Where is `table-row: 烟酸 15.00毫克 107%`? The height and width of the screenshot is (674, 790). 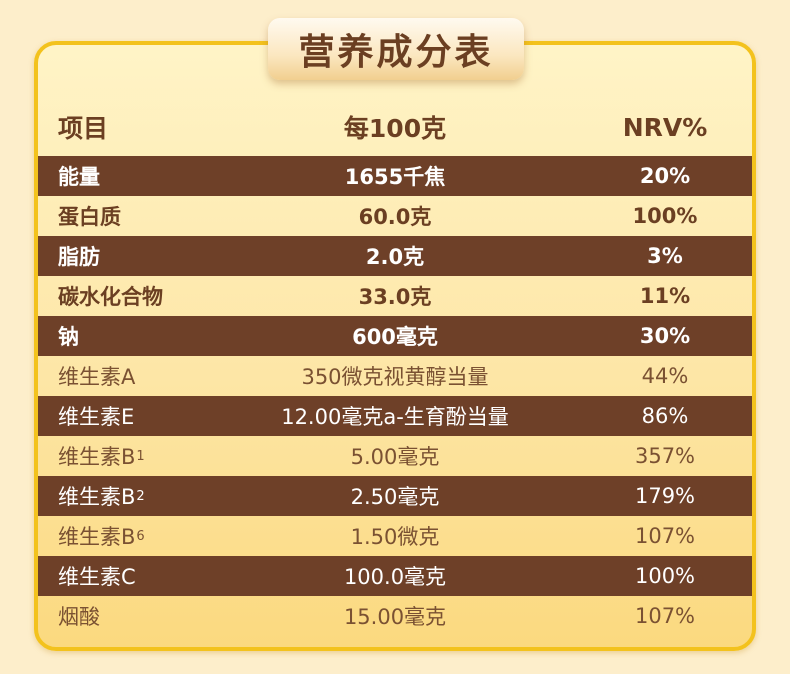 table-row: 烟酸 15.00毫克 107% is located at coordinates (395, 616).